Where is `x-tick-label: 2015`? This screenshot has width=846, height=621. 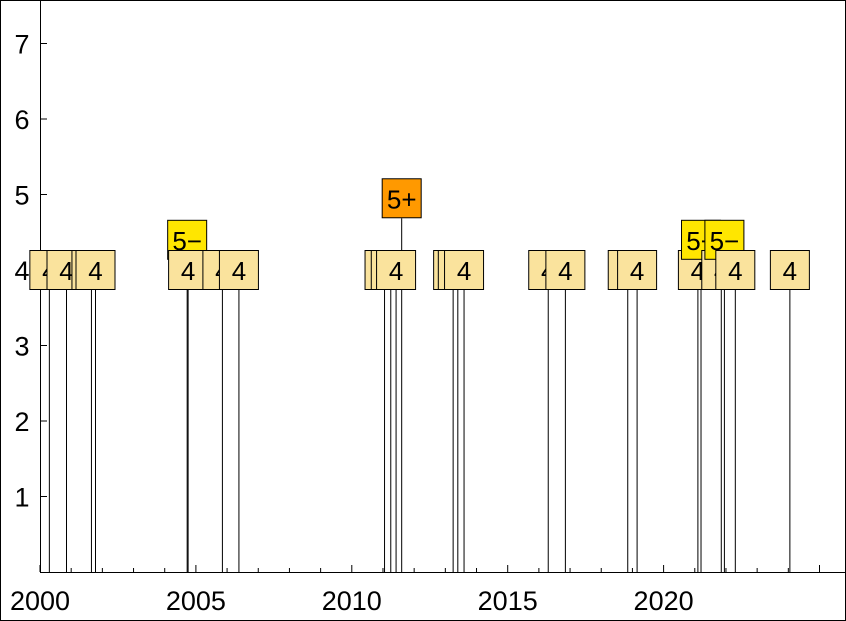
x-tick-label: 2015 is located at coordinates (508, 601).